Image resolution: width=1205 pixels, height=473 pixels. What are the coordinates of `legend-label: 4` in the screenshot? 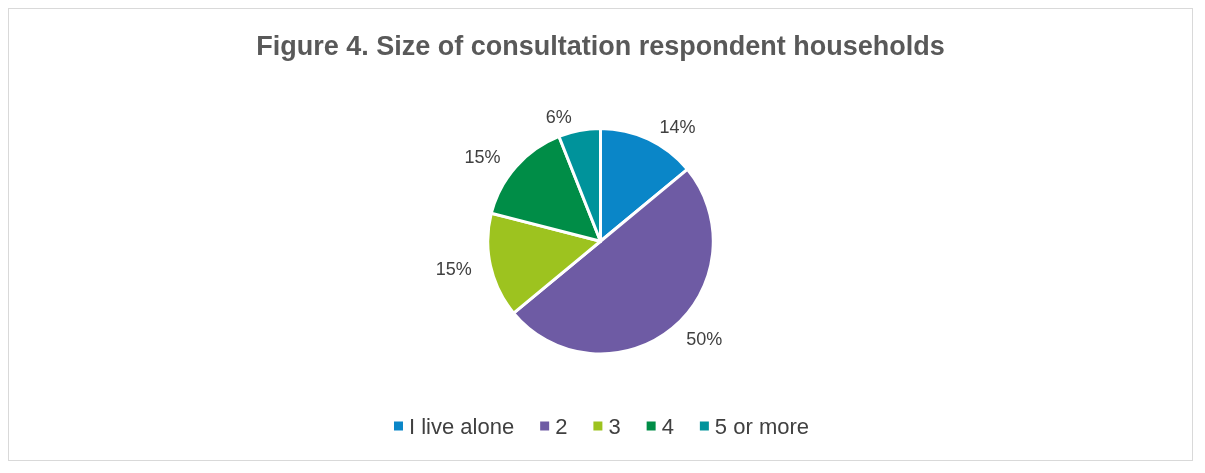 It's located at (667, 426).